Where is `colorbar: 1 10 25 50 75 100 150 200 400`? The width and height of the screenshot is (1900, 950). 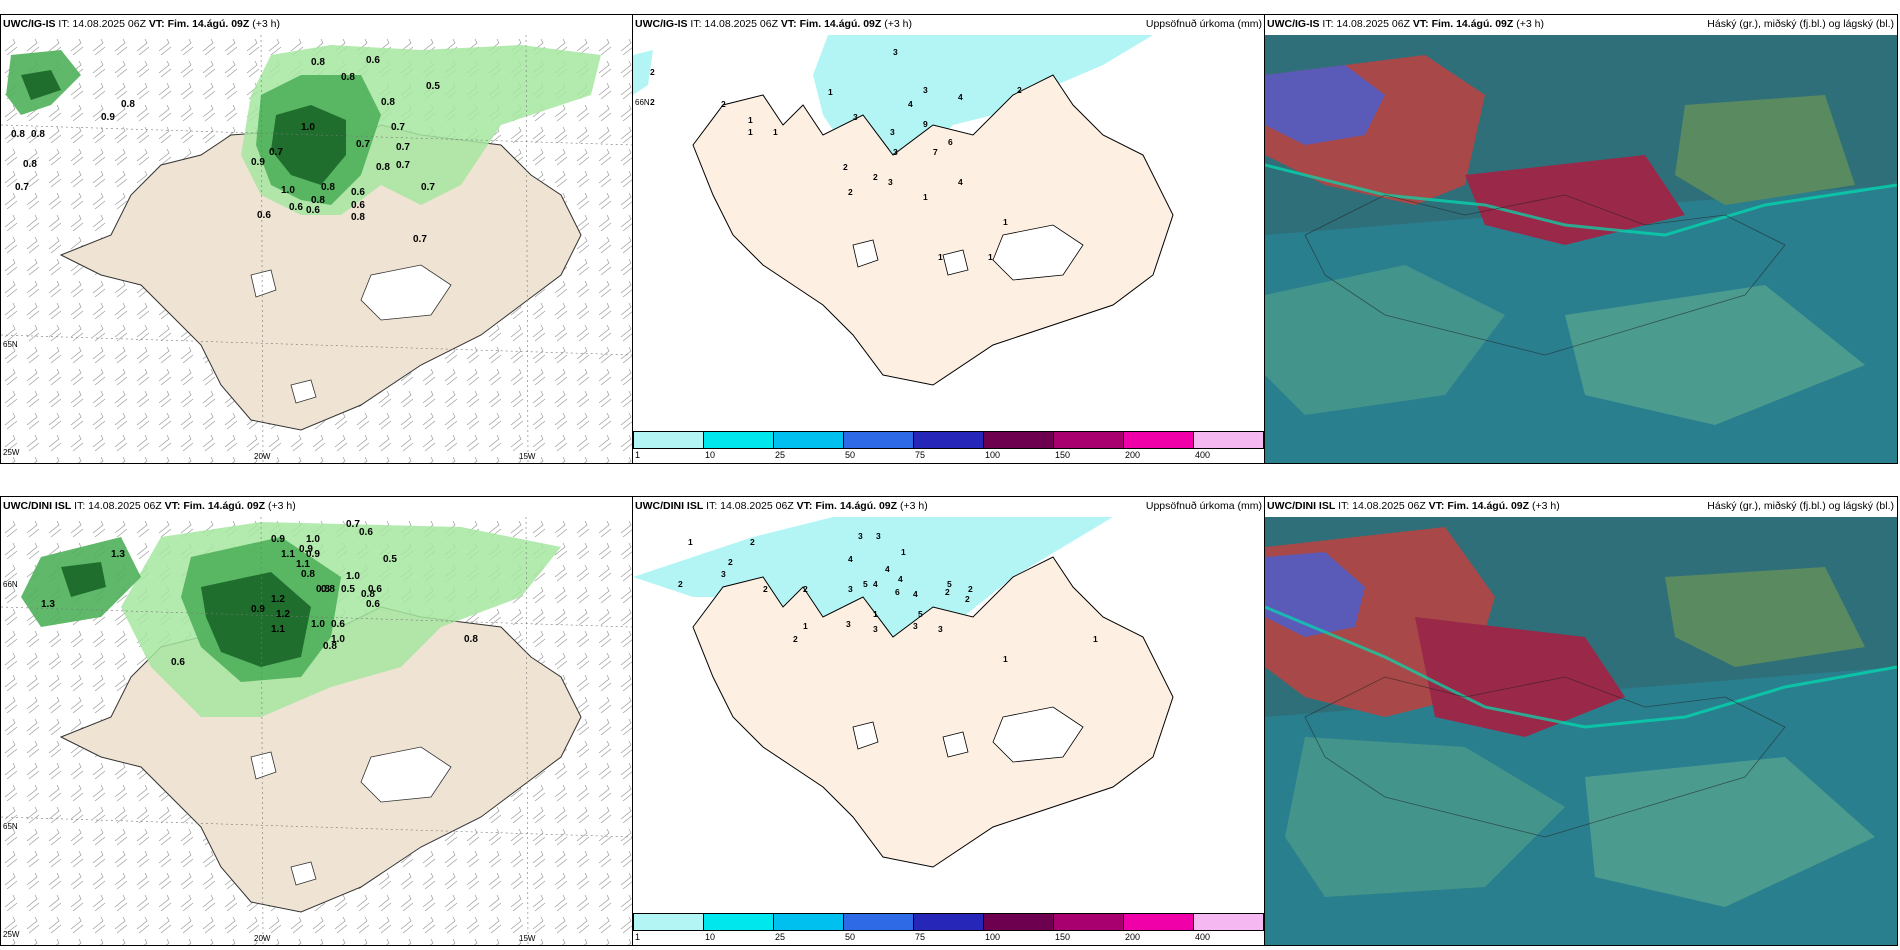 colorbar: 1 10 25 50 75 100 150 200 400 is located at coordinates (949, 929).